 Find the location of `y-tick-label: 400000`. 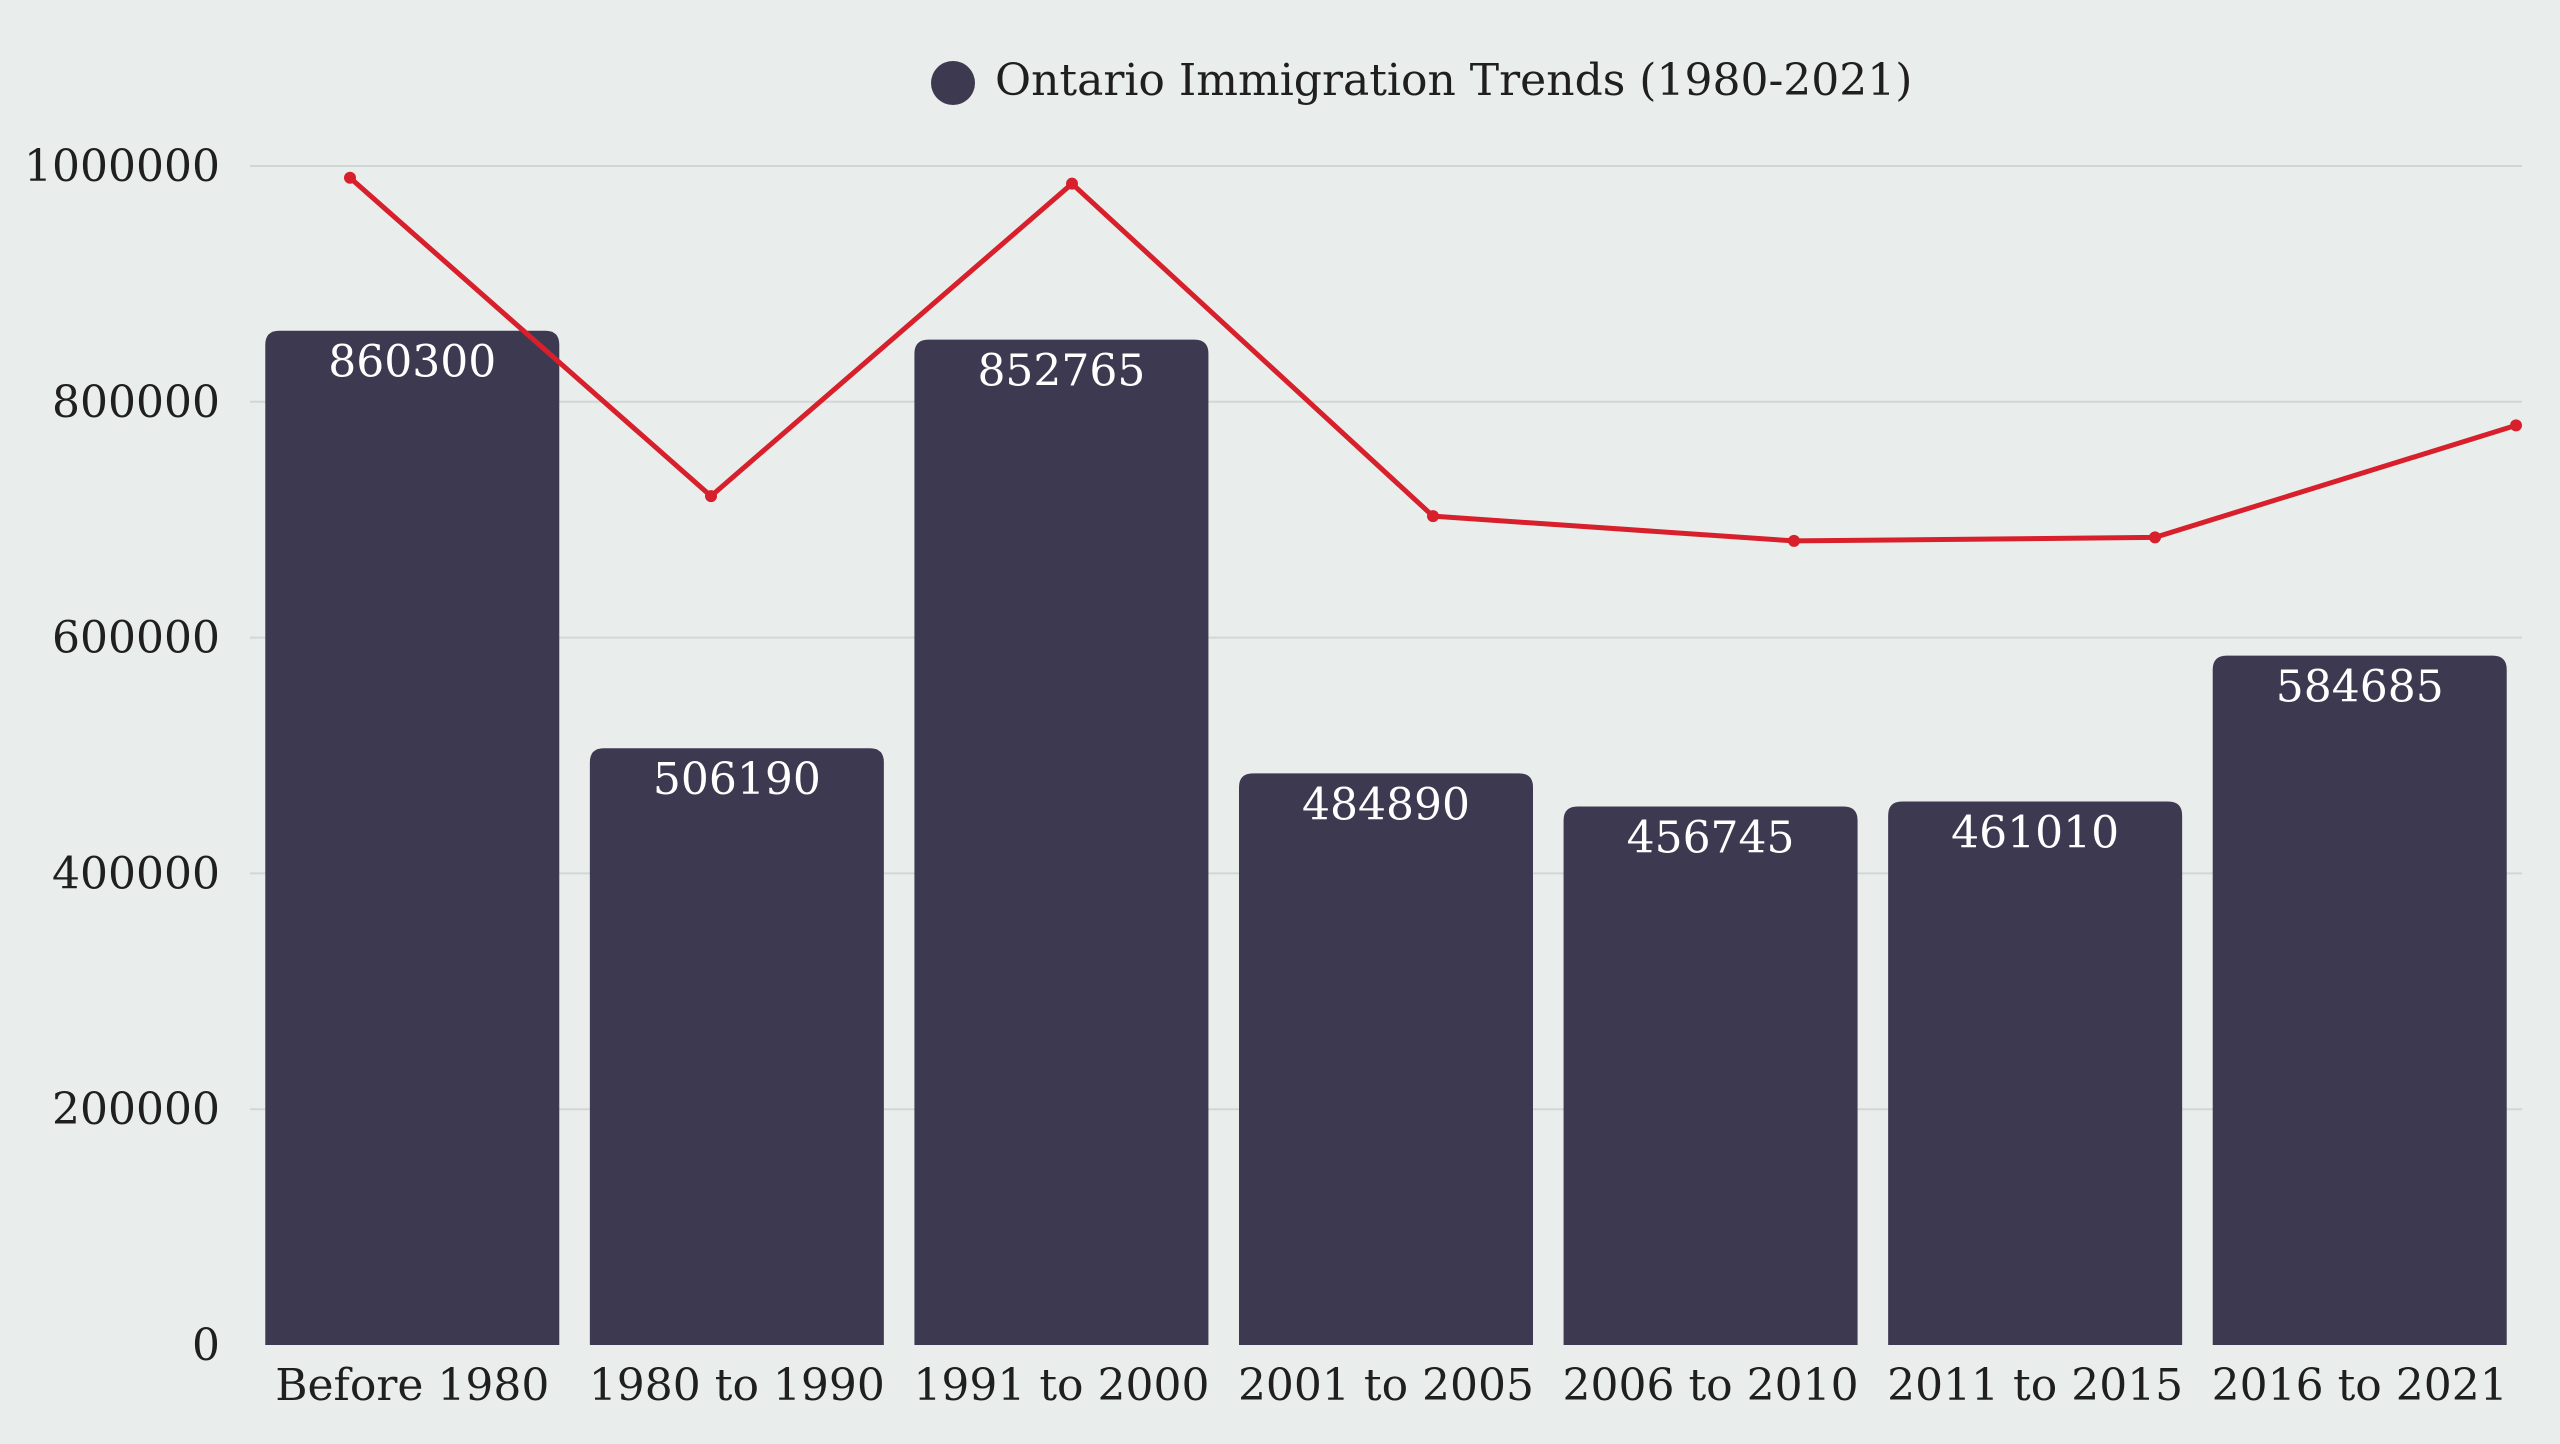

y-tick-label: 400000 is located at coordinates (136, 873).